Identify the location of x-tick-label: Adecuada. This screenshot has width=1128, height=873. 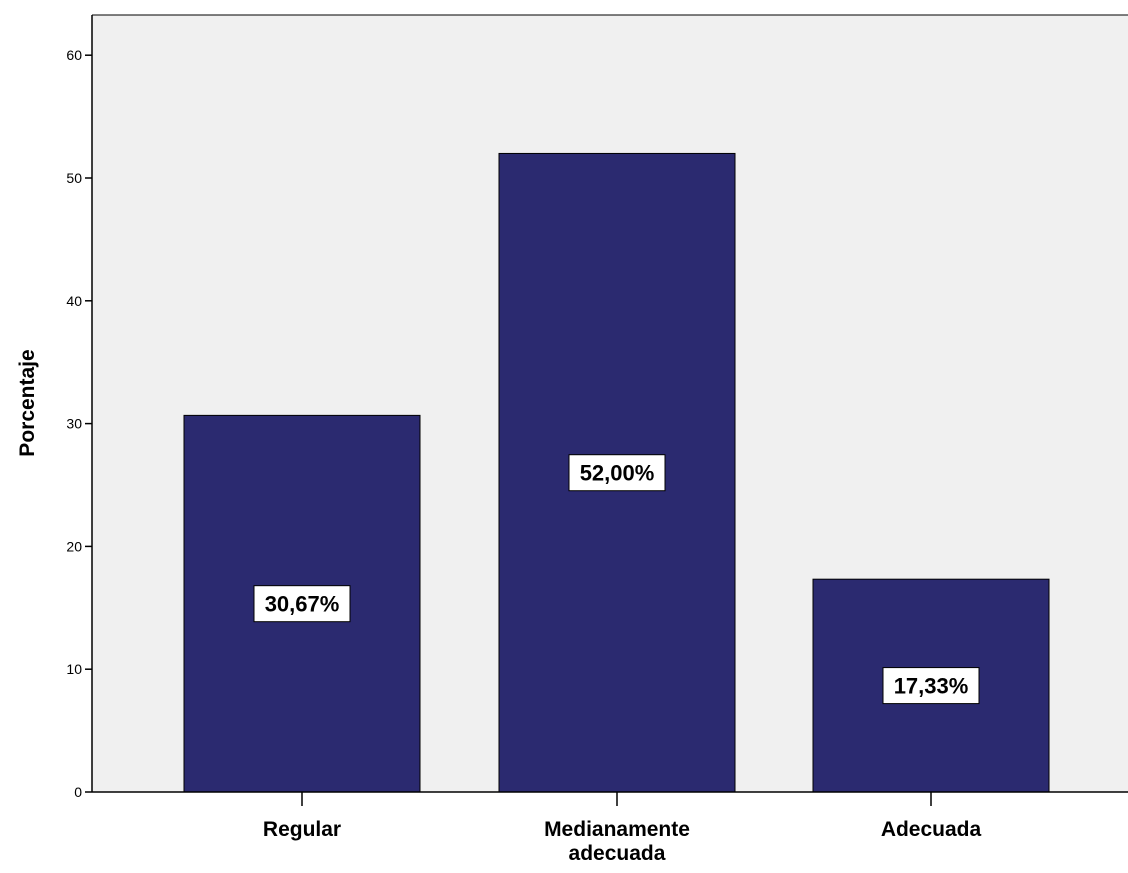
(931, 829).